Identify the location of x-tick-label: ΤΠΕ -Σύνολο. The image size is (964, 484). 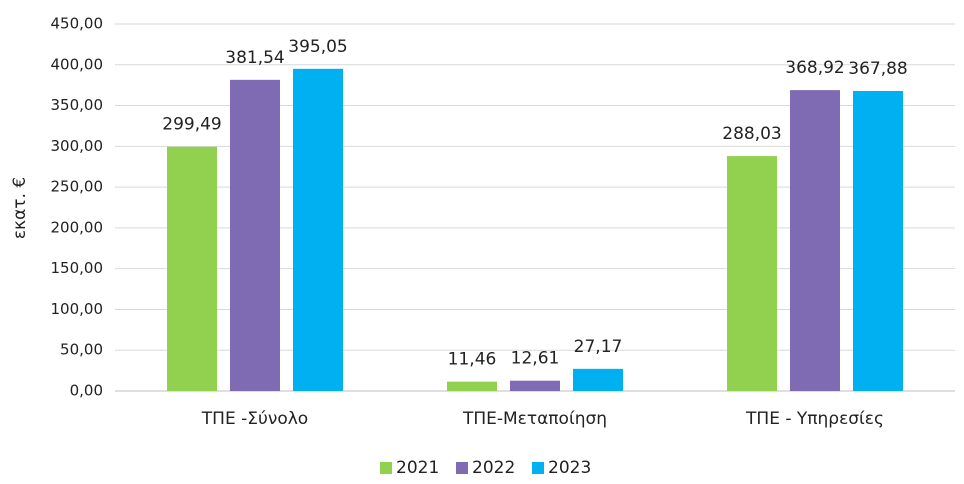
(254, 419).